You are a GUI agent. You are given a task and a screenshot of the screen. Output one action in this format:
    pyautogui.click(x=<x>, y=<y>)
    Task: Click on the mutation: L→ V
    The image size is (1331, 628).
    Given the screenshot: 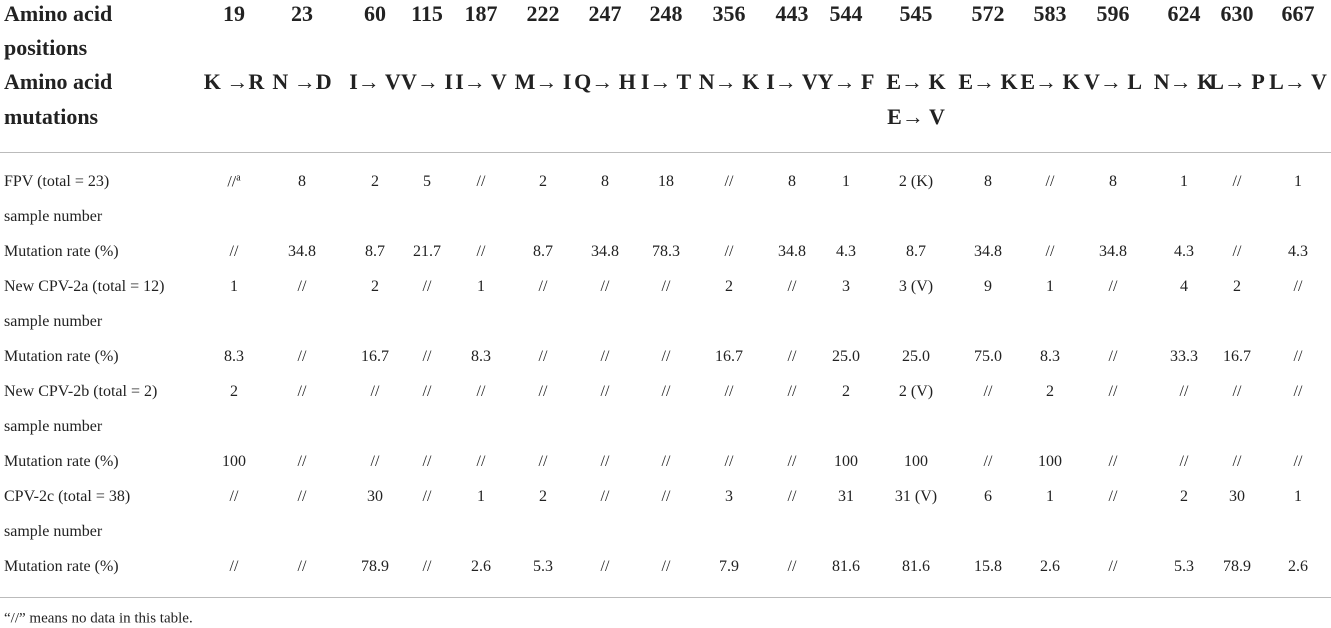 What is the action you would take?
    pyautogui.click(x=1298, y=81)
    